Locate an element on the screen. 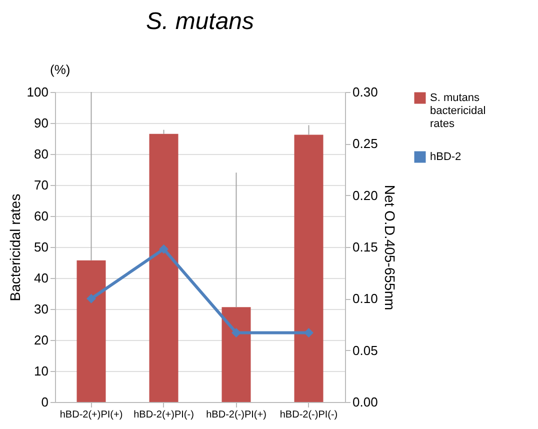 The image size is (538, 429). x-tick-label: hBD-2(-)PI(-) is located at coordinates (309, 415).